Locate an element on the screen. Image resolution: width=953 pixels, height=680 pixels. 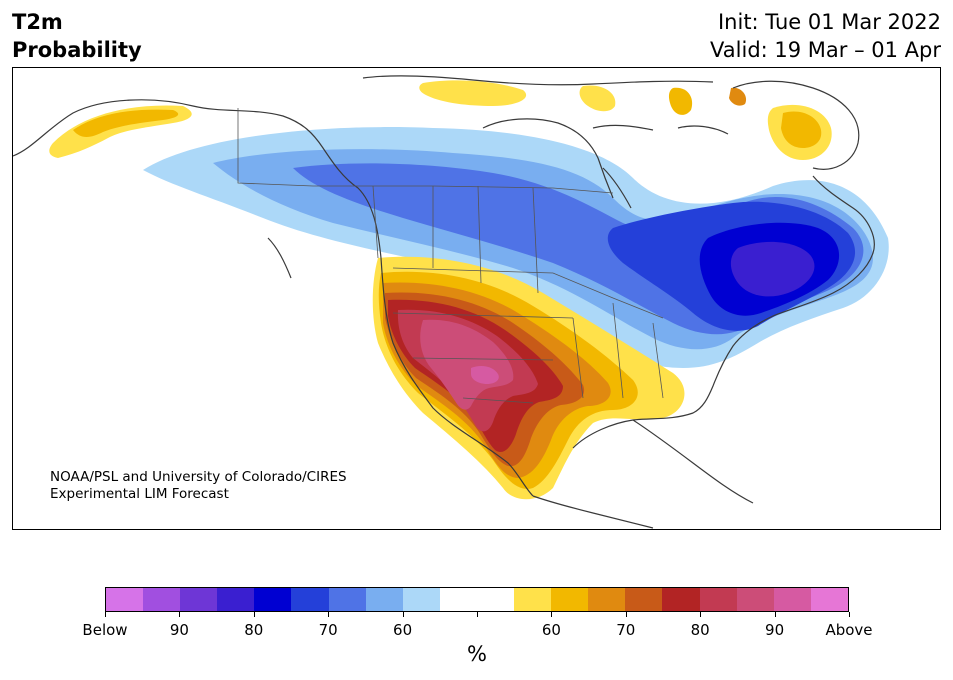
title-variable: T2m is located at coordinates (37, 22).